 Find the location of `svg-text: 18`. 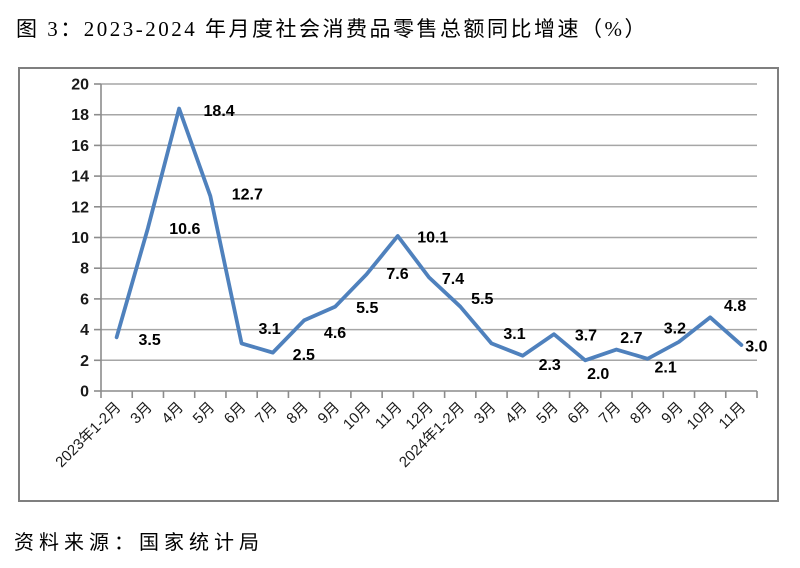

svg-text: 18 is located at coordinates (80, 115).